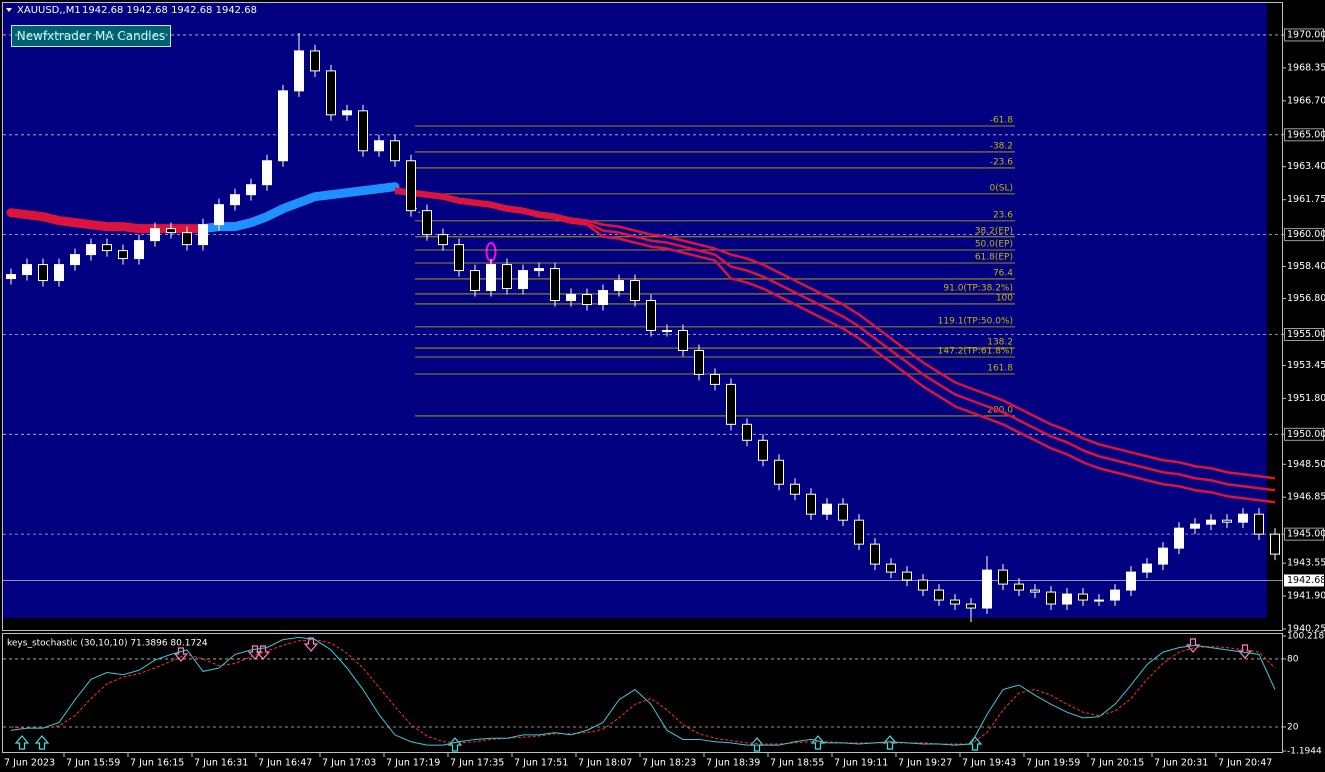 Image resolution: width=1325 pixels, height=772 pixels. I want to click on x-tick-label: 7 Jun 15:59, so click(93, 763).